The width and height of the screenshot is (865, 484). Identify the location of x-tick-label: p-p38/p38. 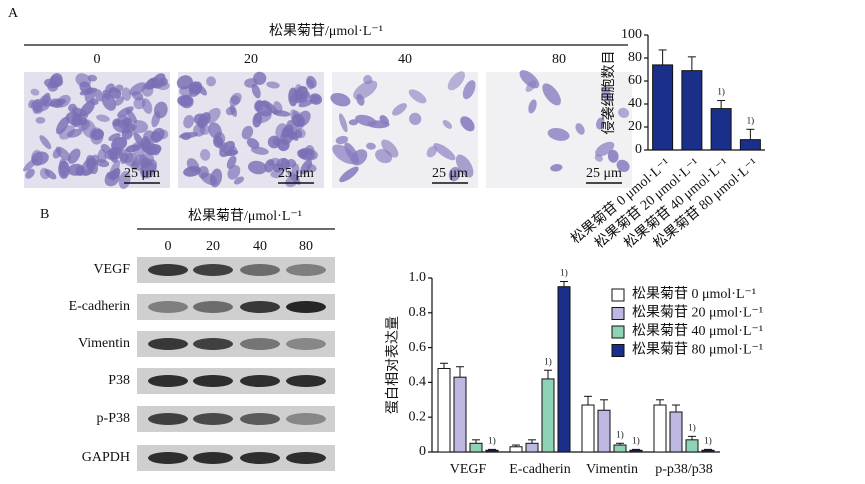
(684, 469).